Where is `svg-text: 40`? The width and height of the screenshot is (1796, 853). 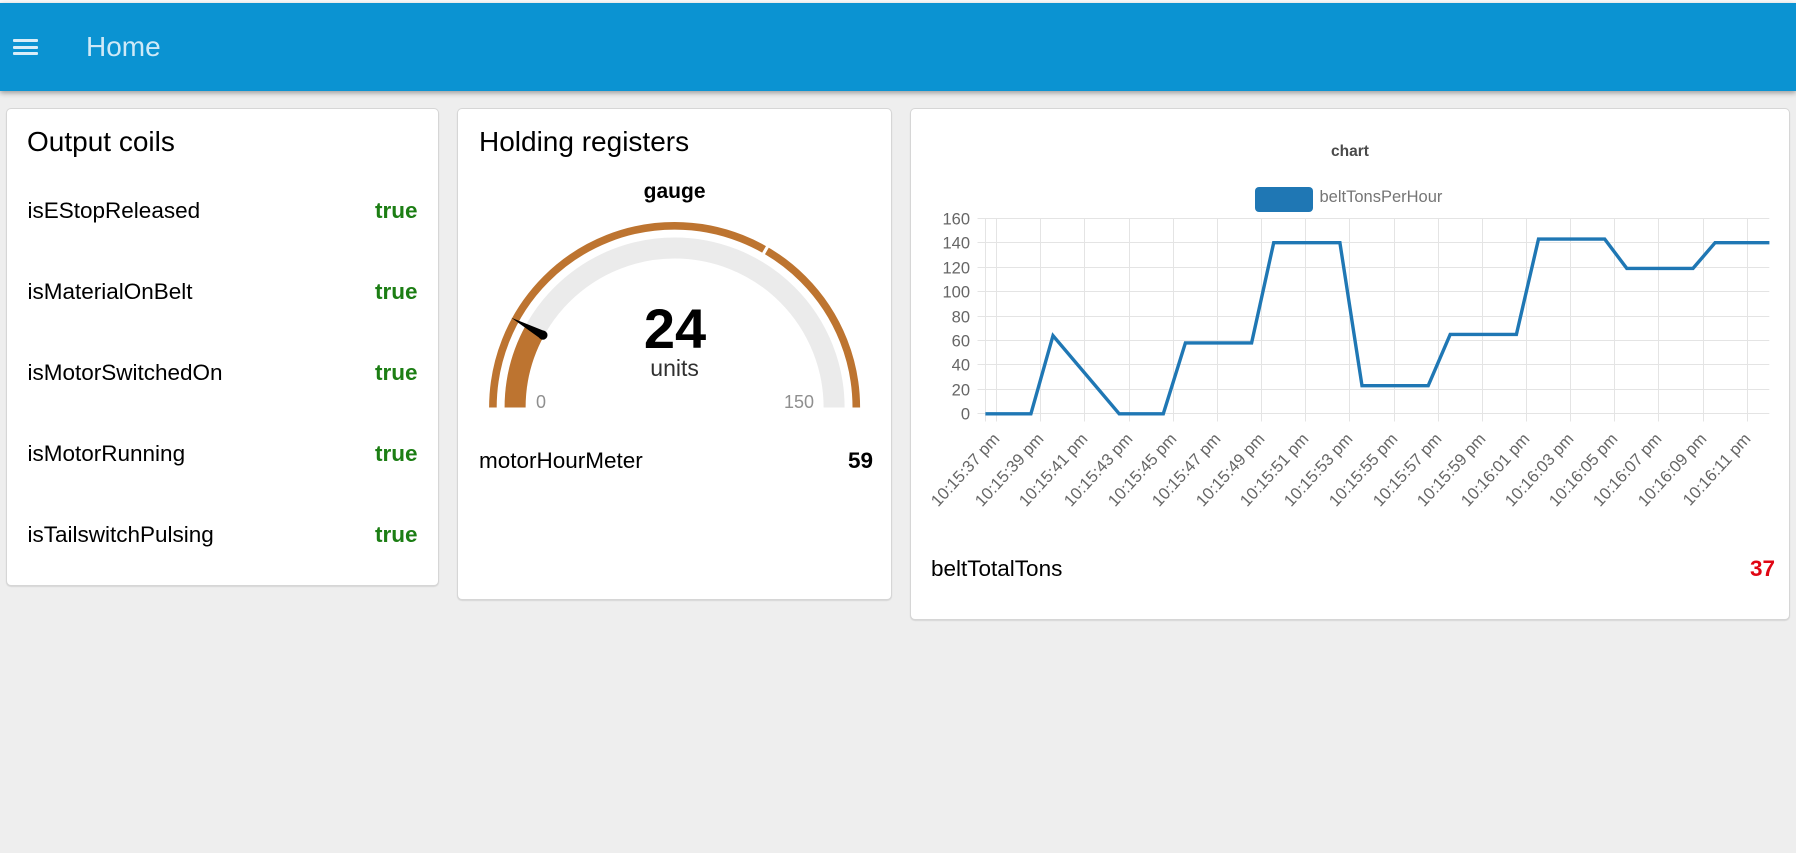 svg-text: 40 is located at coordinates (961, 366).